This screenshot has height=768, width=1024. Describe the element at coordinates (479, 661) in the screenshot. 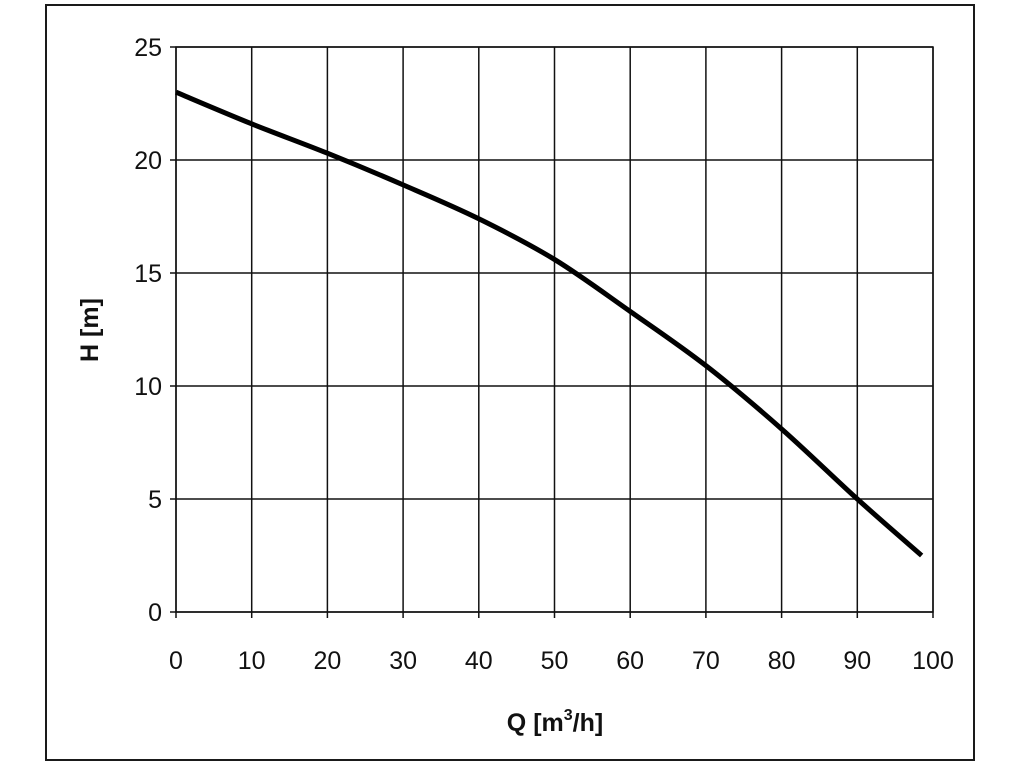

I see `x-tick-label: 40` at that location.